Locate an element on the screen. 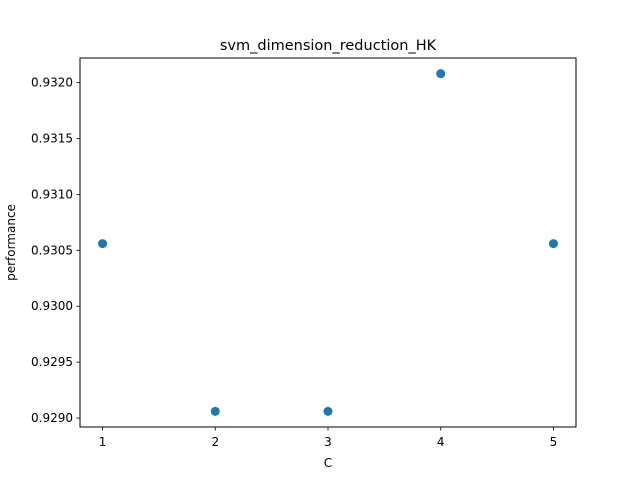  y-axis-label: performance is located at coordinates (11, 242).